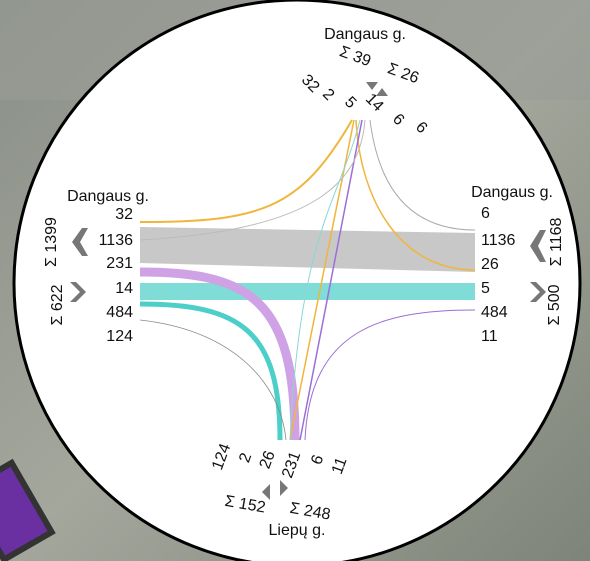 Image resolution: width=590 pixels, height=561 pixels. Describe the element at coordinates (554, 304) in the screenshot. I see `sum-label: Σ 500` at that location.